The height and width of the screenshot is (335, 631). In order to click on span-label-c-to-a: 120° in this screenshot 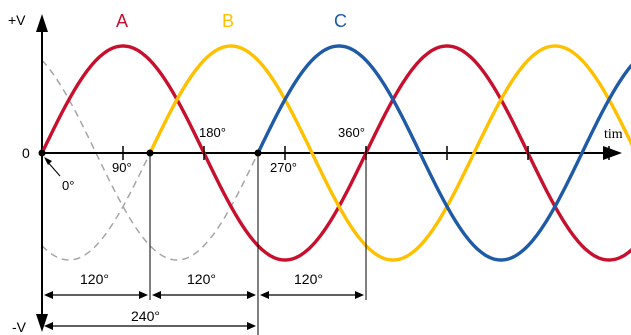, I will do `click(308, 279)`.